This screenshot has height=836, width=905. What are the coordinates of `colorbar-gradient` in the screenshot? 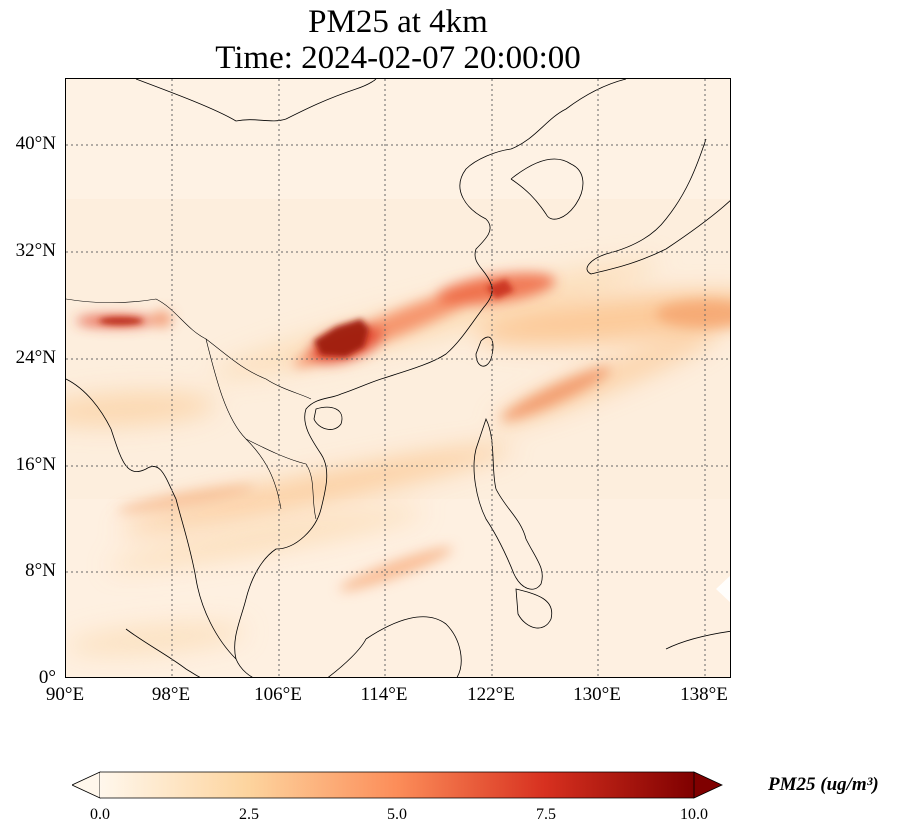 It's located at (397, 785).